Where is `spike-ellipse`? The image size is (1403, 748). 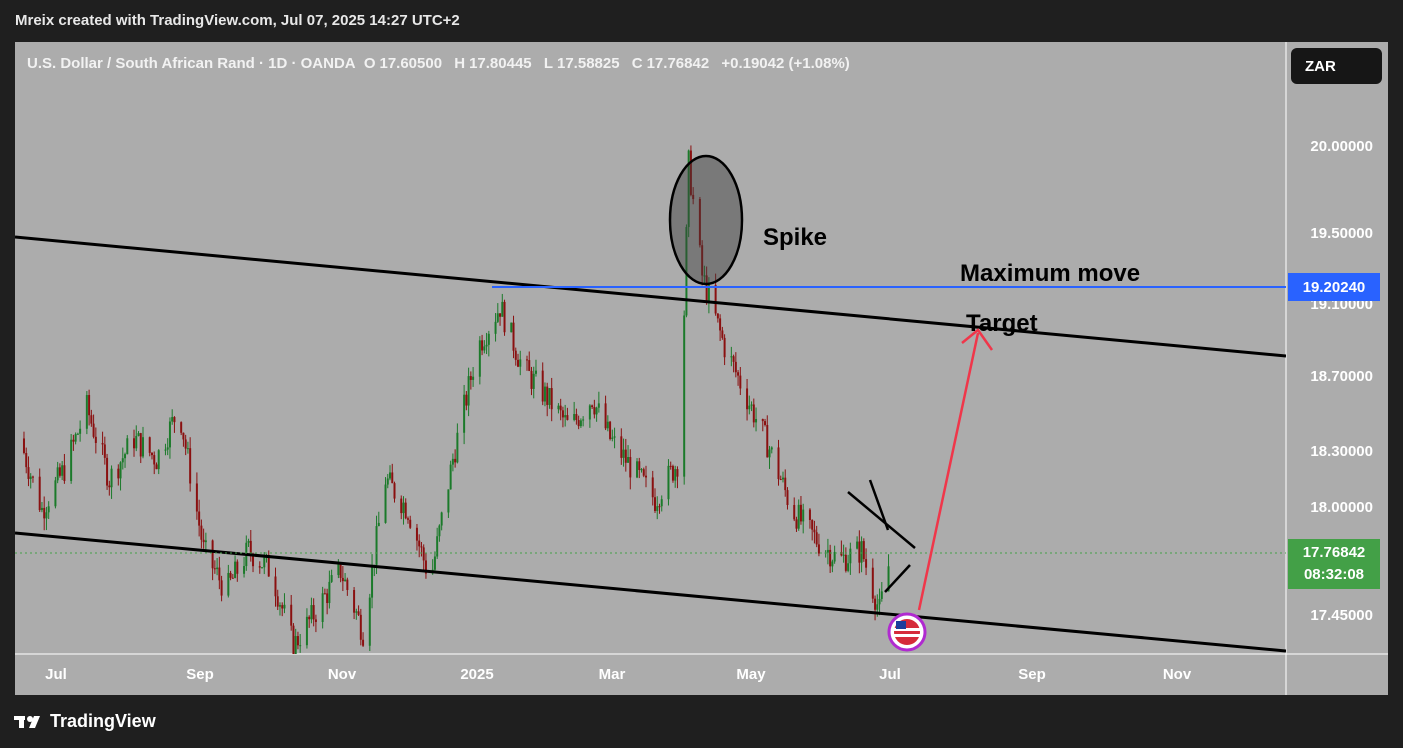 spike-ellipse is located at coordinates (706, 220).